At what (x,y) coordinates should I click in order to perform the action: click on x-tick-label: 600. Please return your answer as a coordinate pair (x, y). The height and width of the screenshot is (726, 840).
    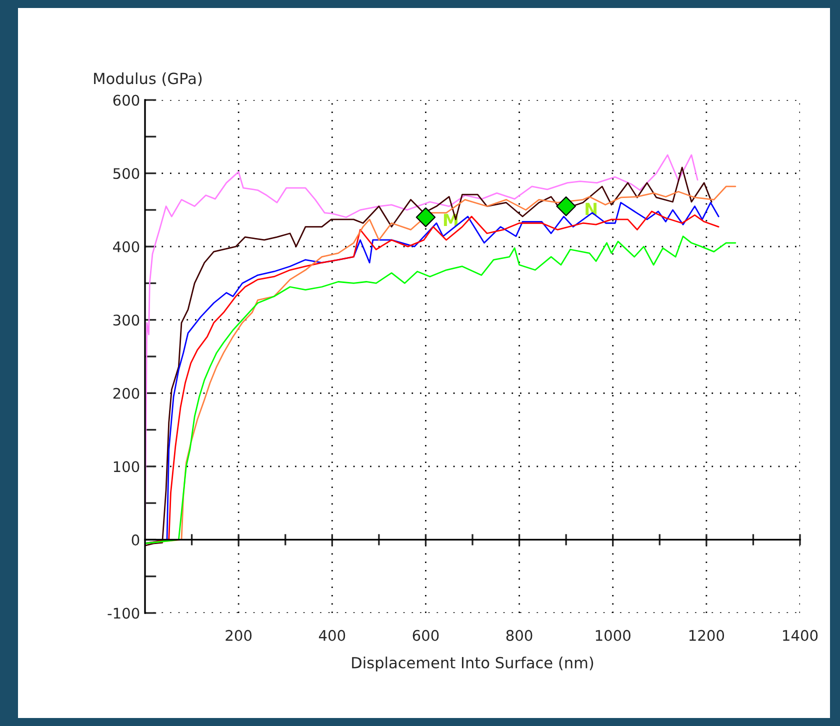
    Looking at the image, I should click on (425, 635).